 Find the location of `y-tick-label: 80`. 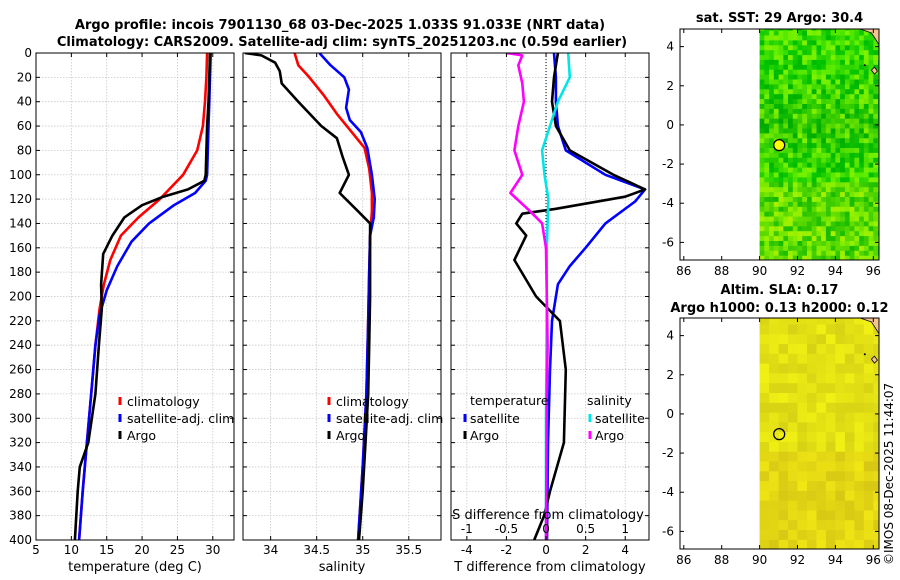

y-tick-label: 80 is located at coordinates (24, 150).